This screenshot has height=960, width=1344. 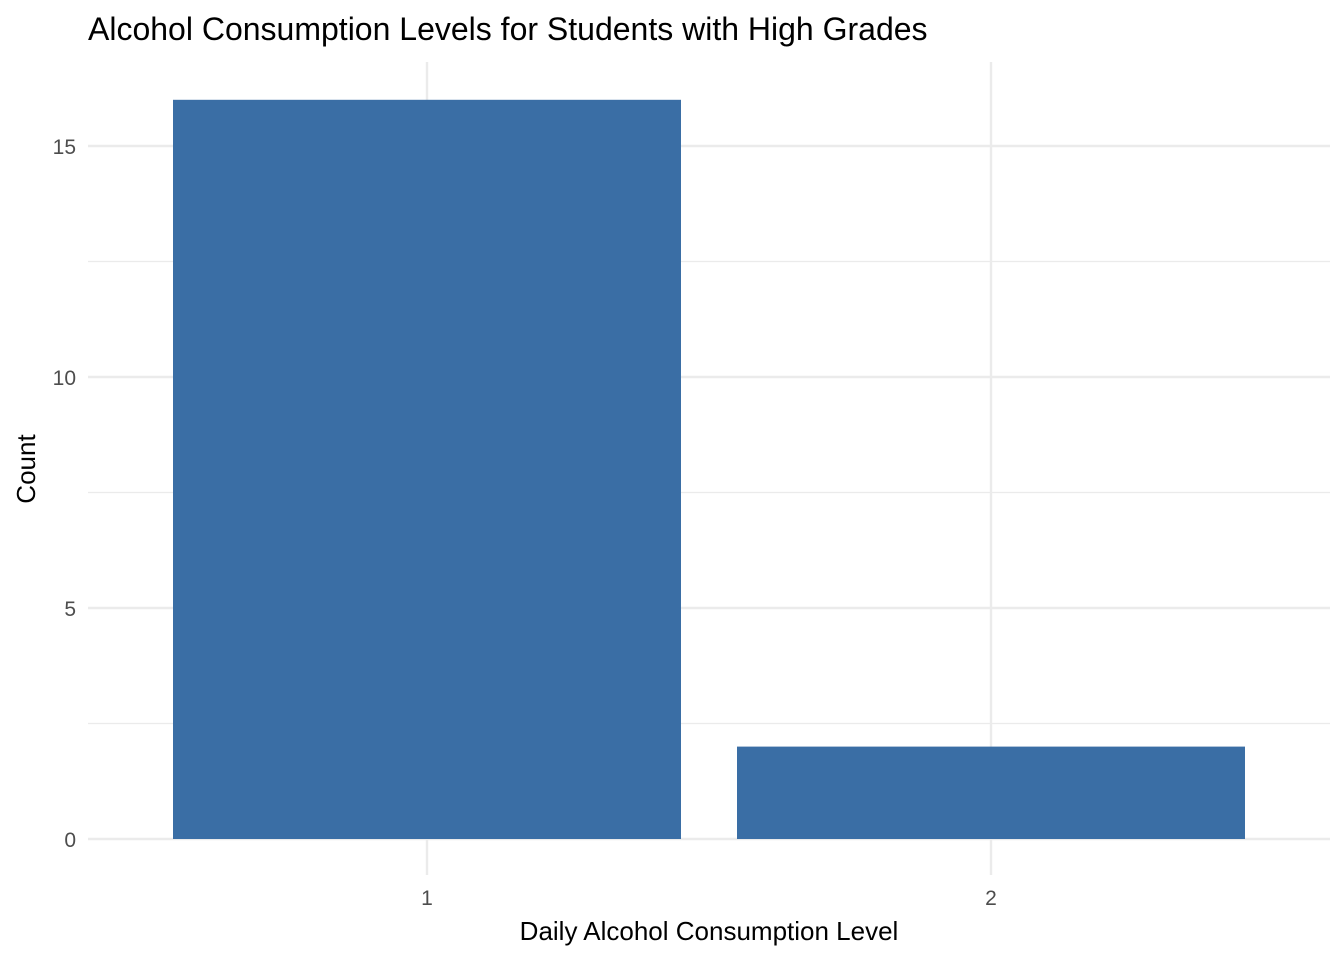 I want to click on y-tick-label: 0, so click(x=70, y=840).